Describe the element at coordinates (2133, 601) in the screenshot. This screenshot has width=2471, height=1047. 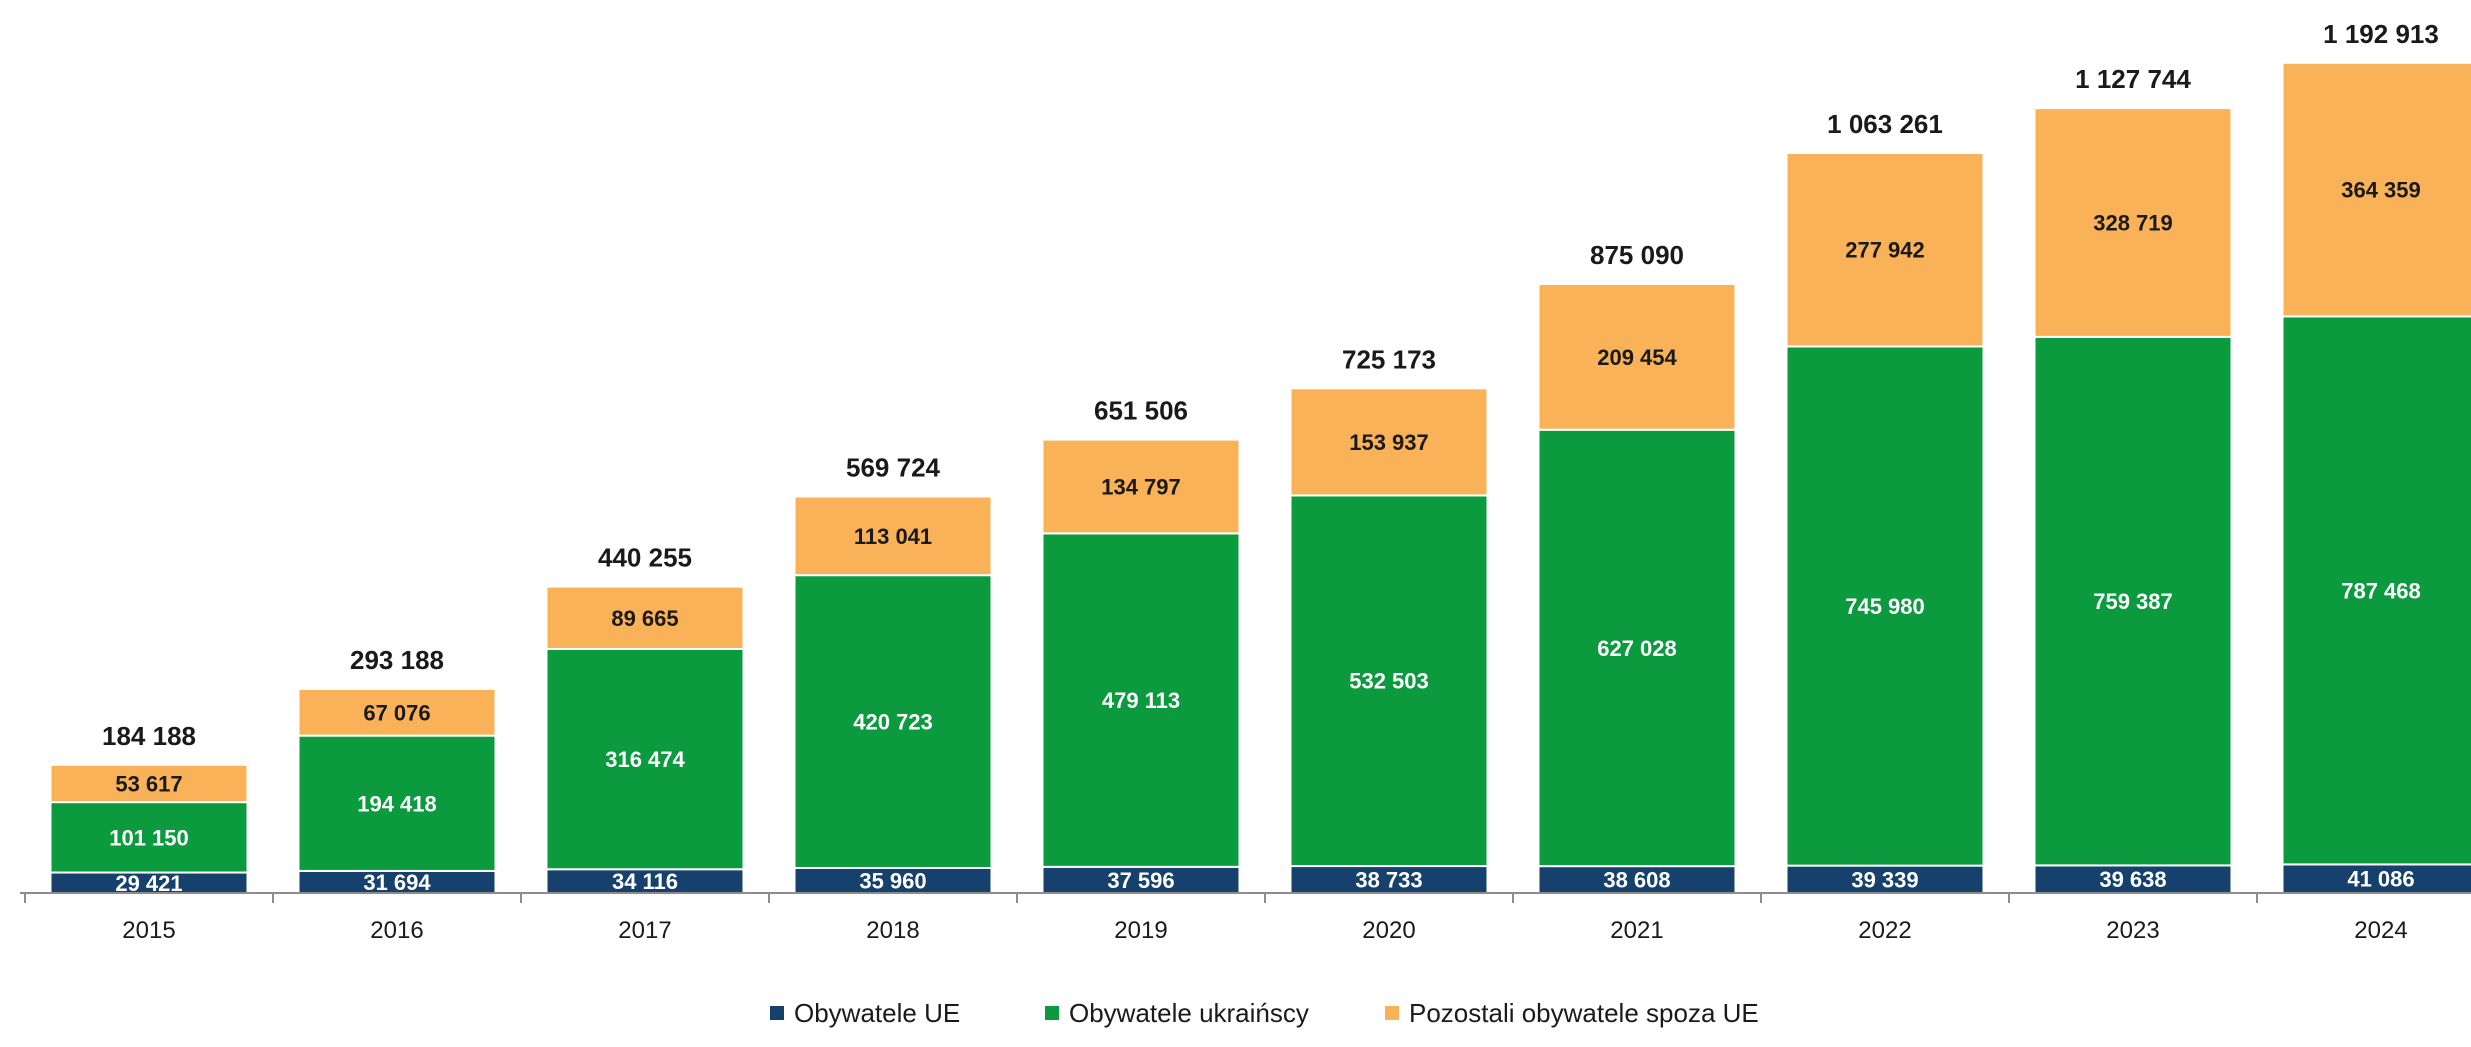
I see `data-label: 759 387` at that location.